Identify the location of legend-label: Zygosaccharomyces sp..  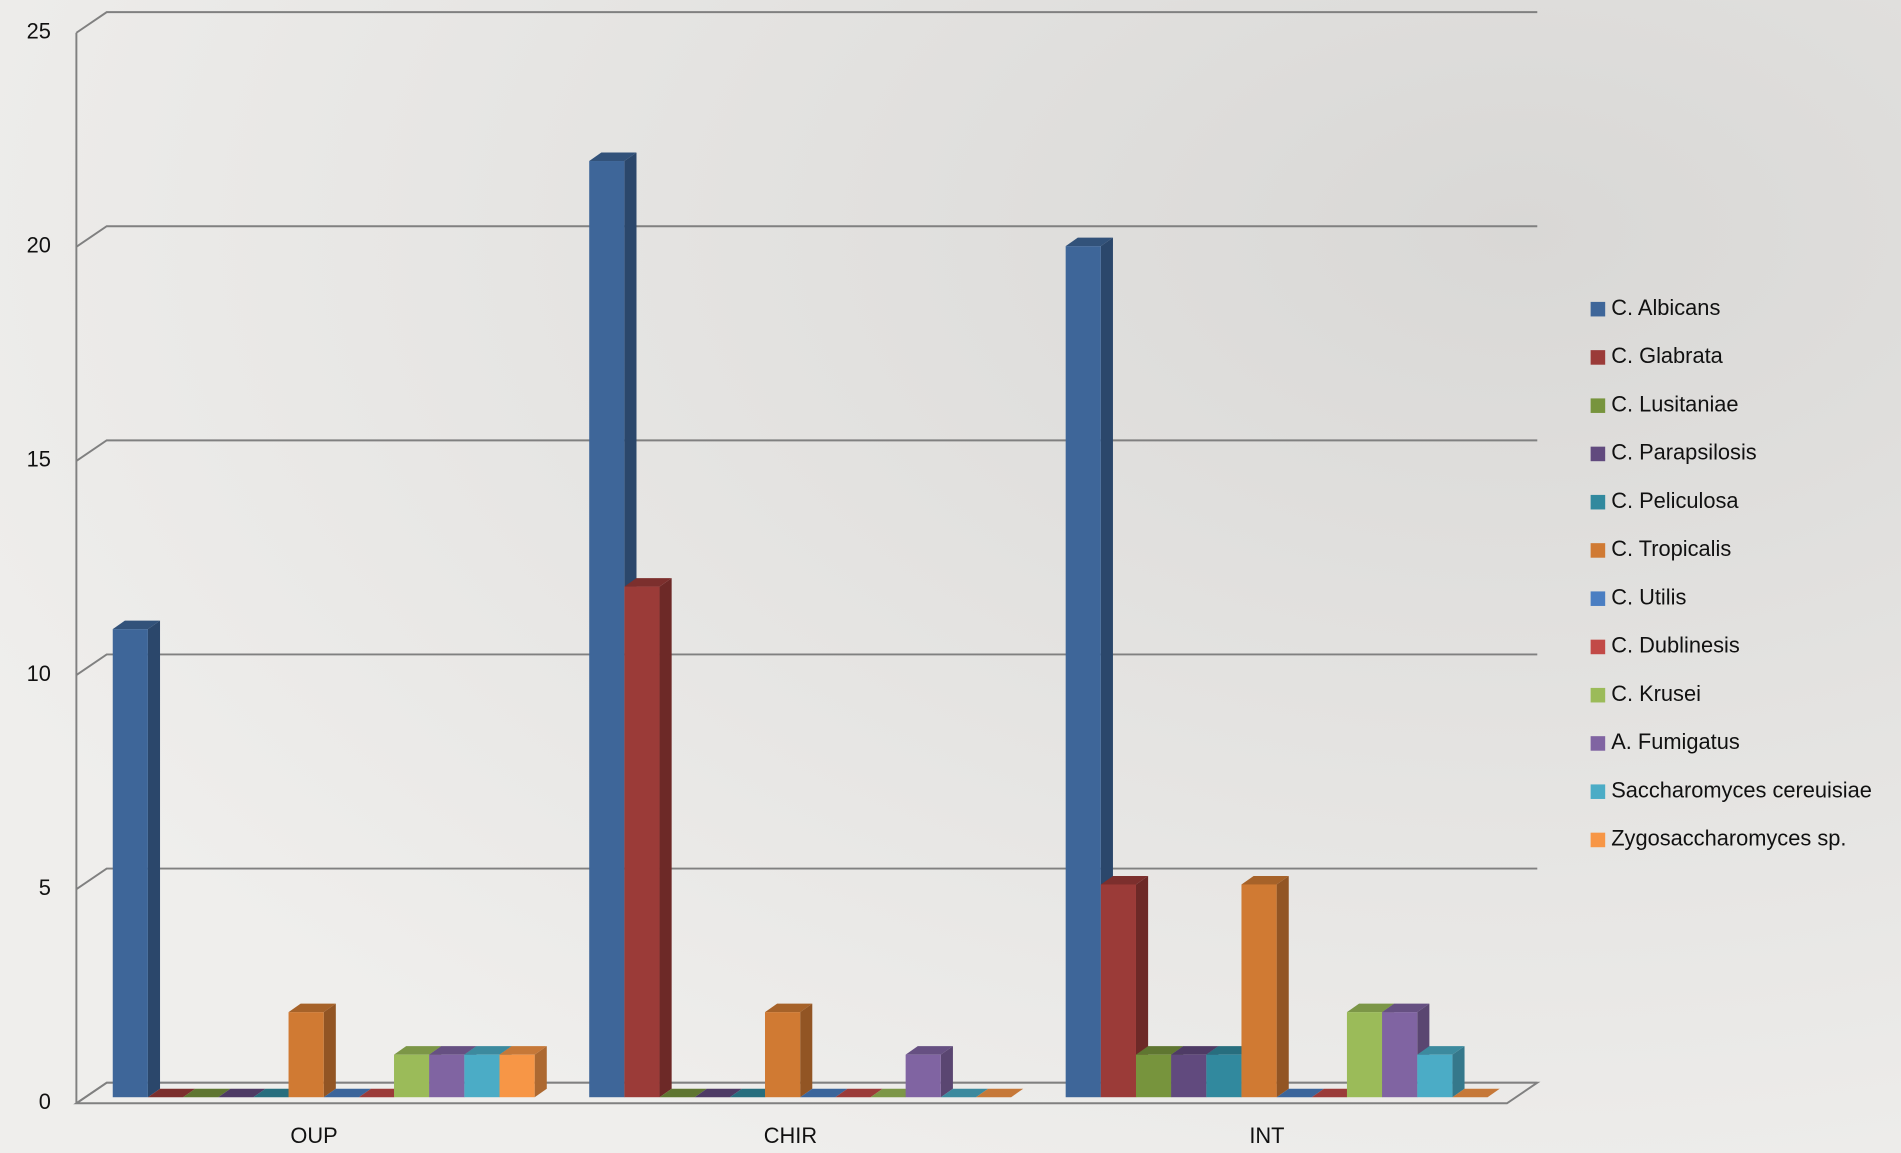
(1728, 838).